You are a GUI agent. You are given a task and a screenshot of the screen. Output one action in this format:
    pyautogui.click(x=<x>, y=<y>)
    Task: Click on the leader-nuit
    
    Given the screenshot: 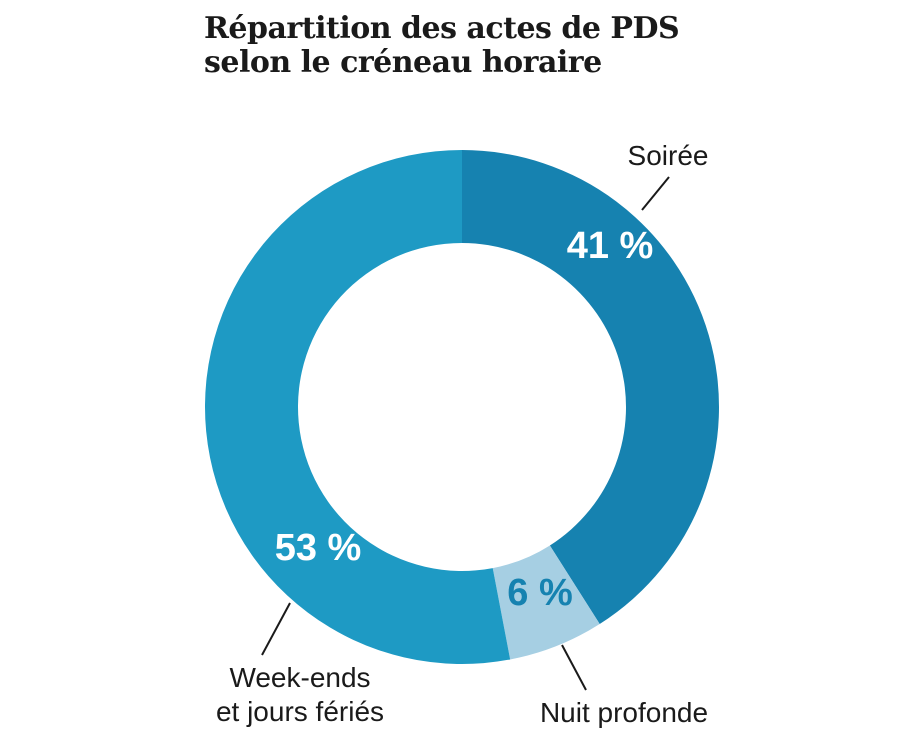 What is the action you would take?
    pyautogui.click(x=574, y=667)
    